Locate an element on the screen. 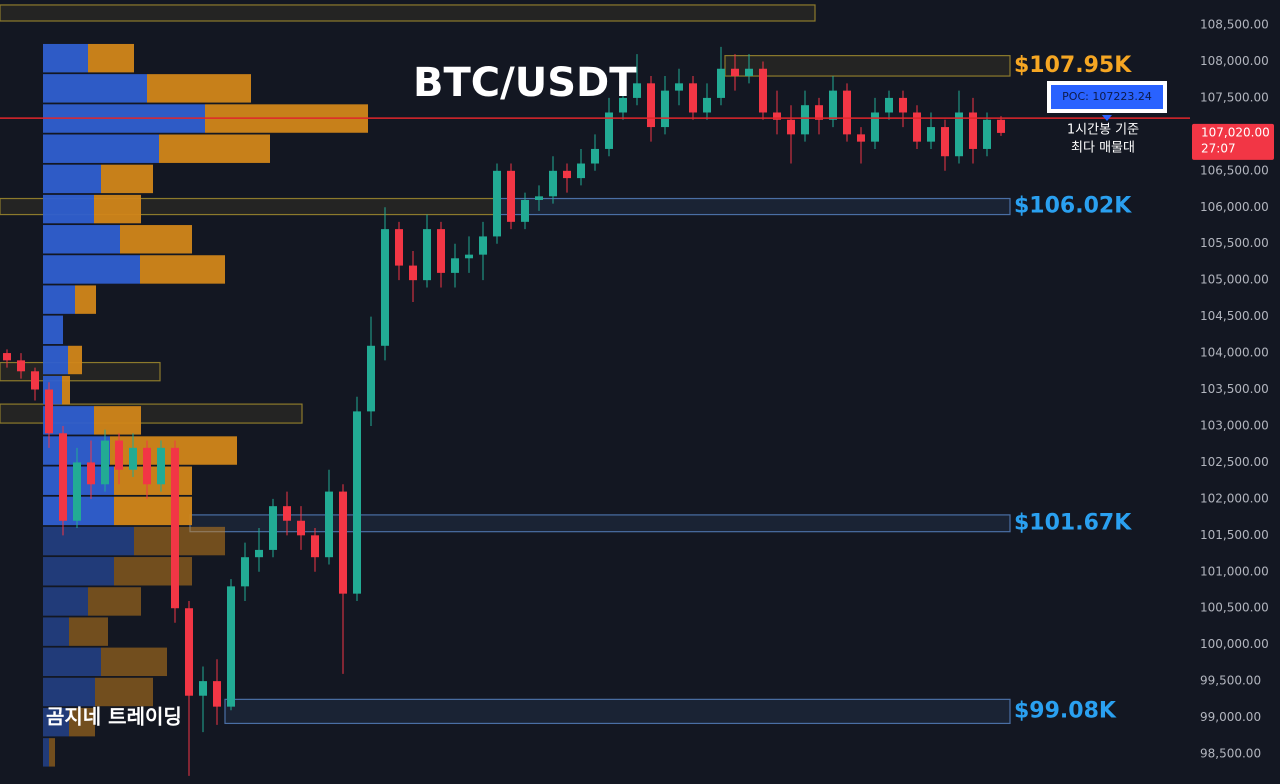 The height and width of the screenshot is (784, 1280). y-tick-label: 99,500.00 is located at coordinates (1230, 681).